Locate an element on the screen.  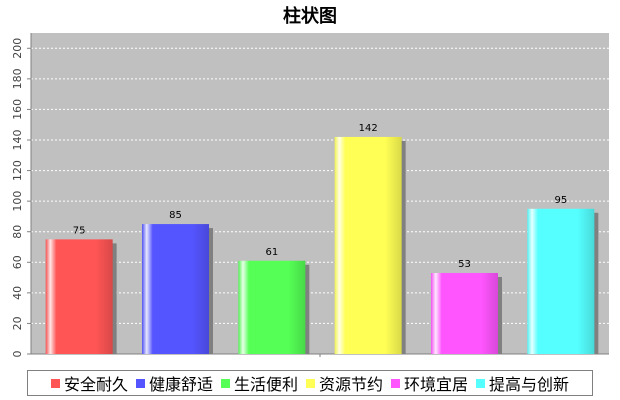
y-tick-label: 60 is located at coordinates (17, 262).